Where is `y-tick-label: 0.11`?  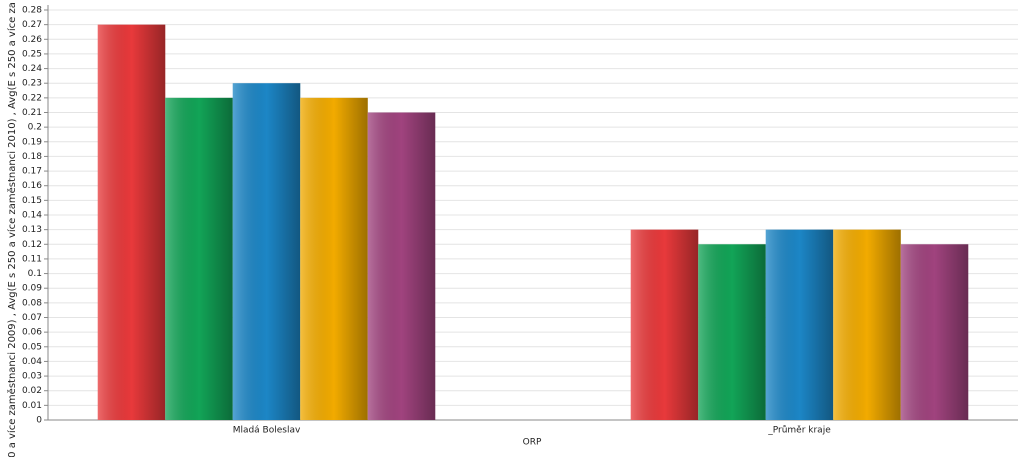
y-tick-label: 0.11 is located at coordinates (32, 259).